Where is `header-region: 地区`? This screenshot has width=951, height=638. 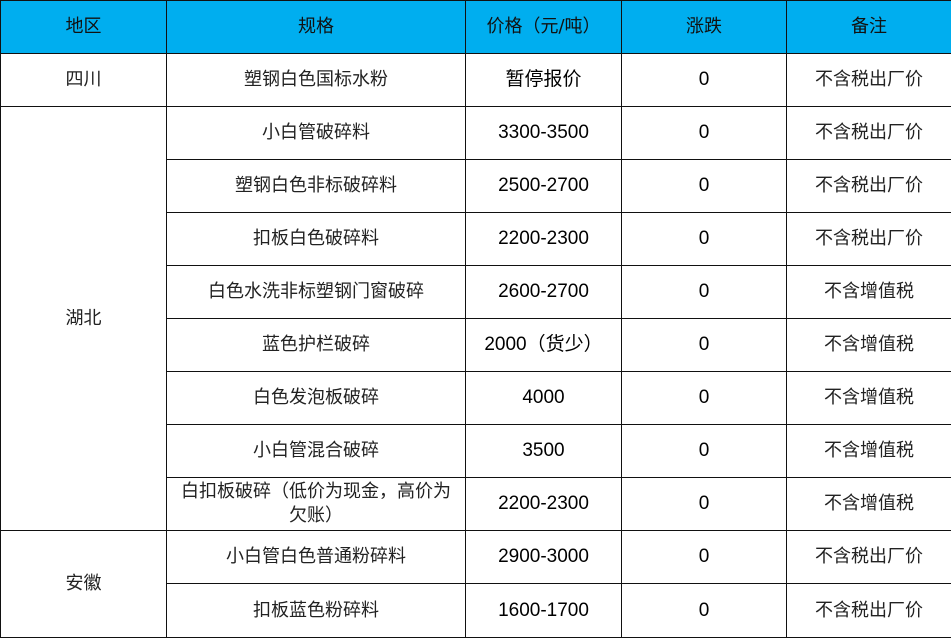
header-region: 地区 is located at coordinates (84, 27).